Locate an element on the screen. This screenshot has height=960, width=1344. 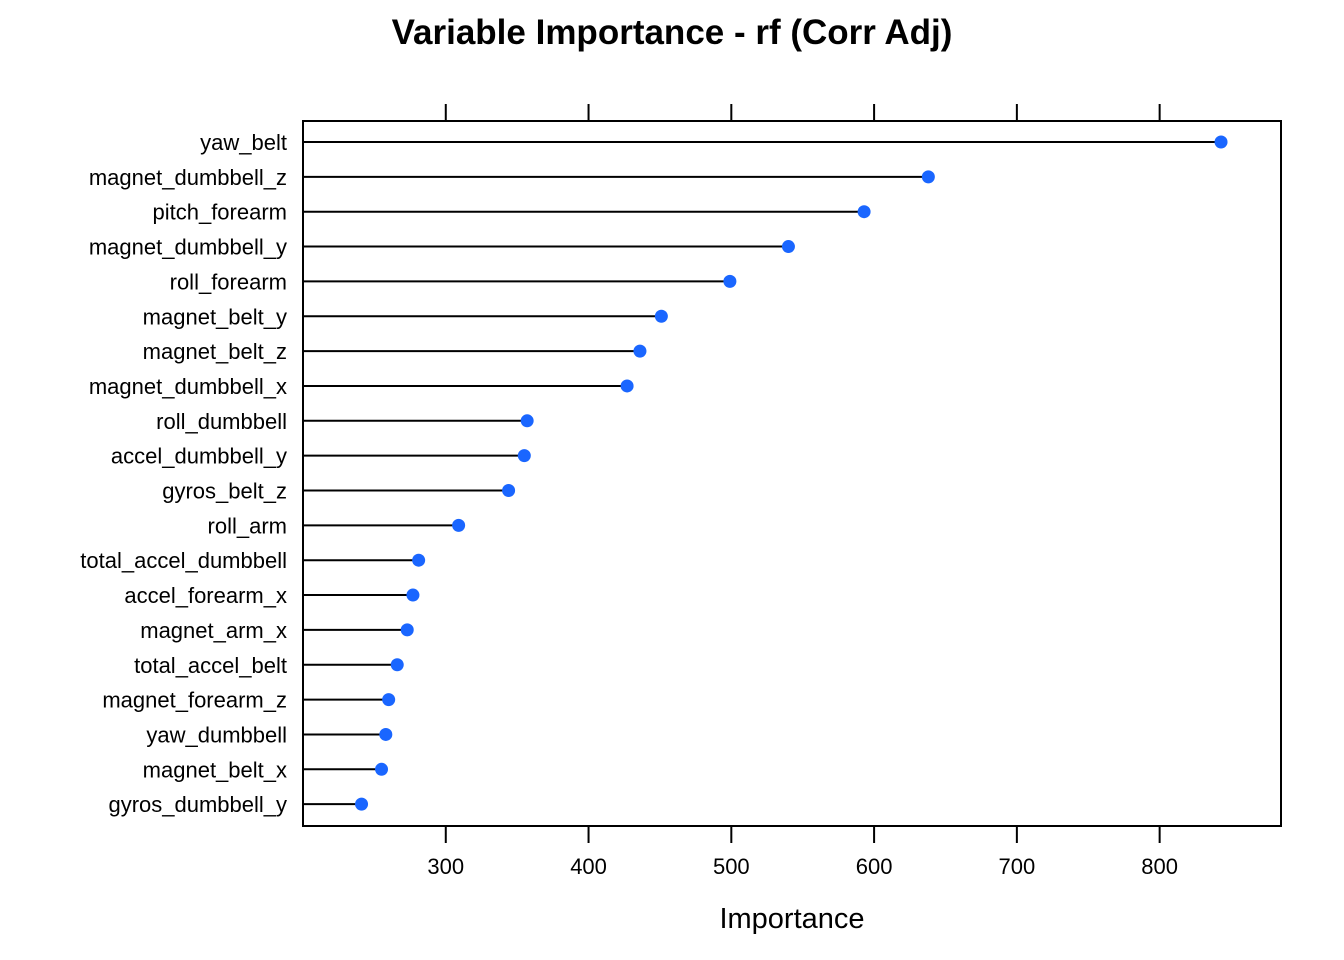
chart-title: Variable Importance - rf (Corr Adj) is located at coordinates (672, 32).